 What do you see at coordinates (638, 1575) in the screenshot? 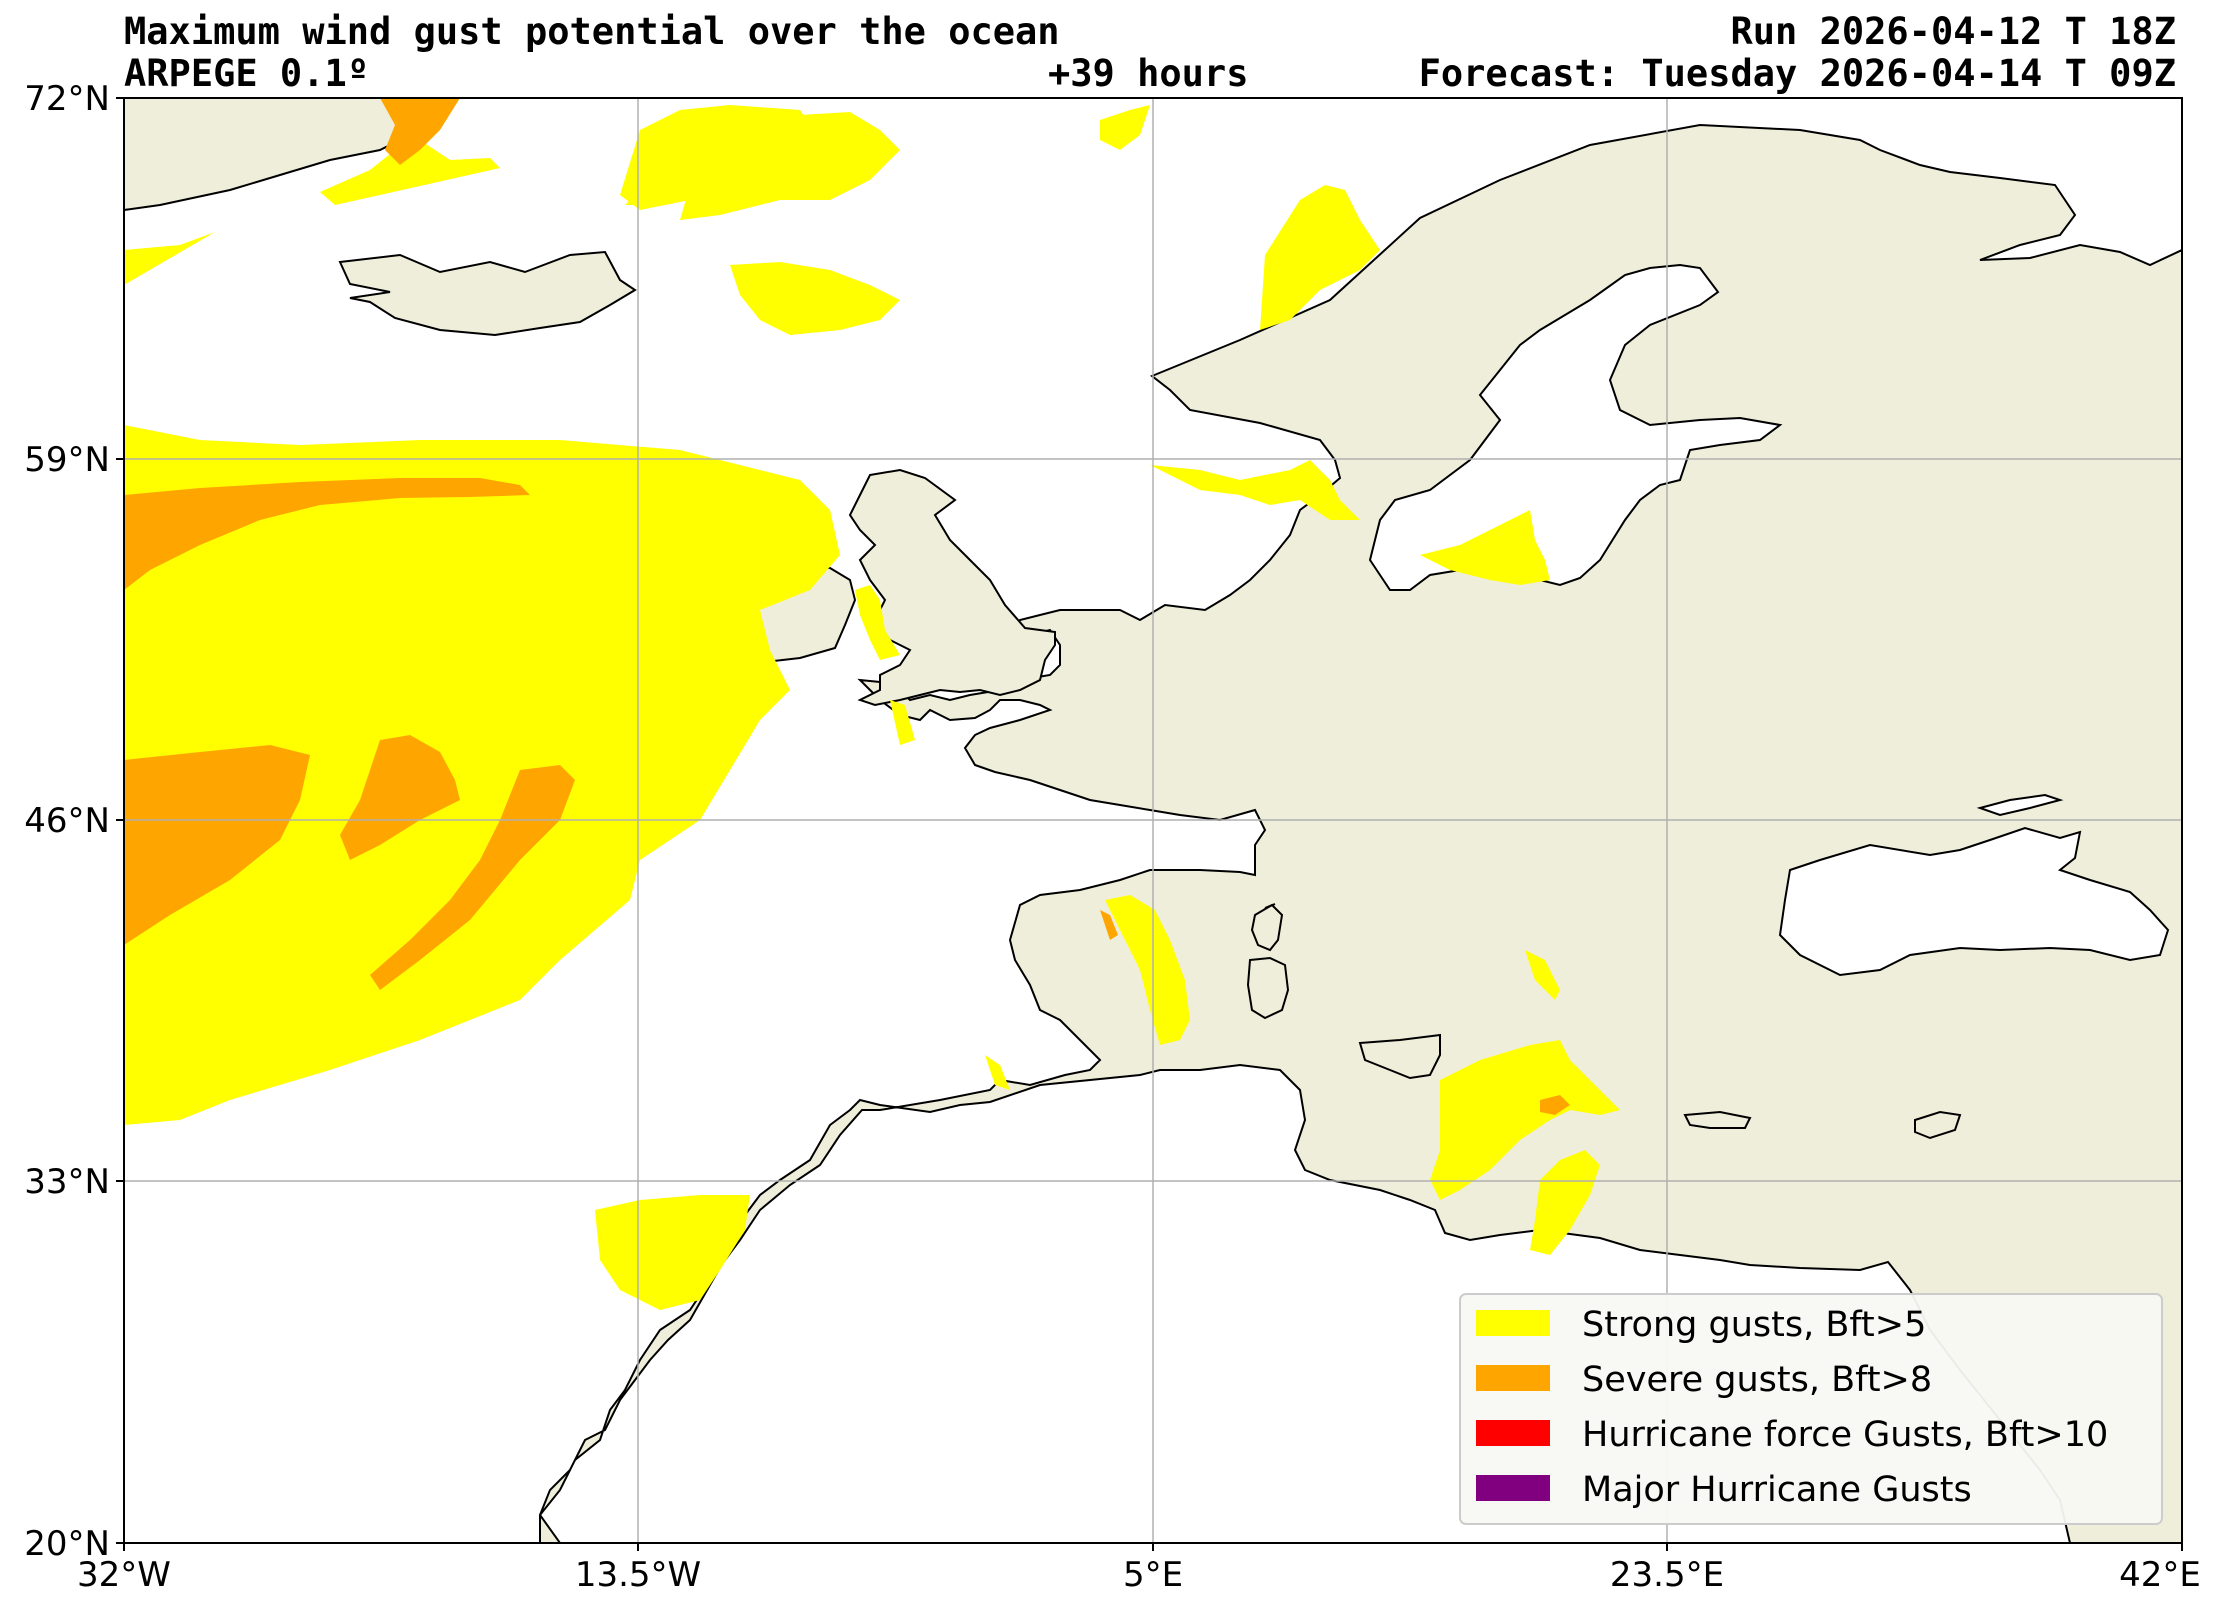
I see `lon-tick-label: 13.5°W` at bounding box center [638, 1575].